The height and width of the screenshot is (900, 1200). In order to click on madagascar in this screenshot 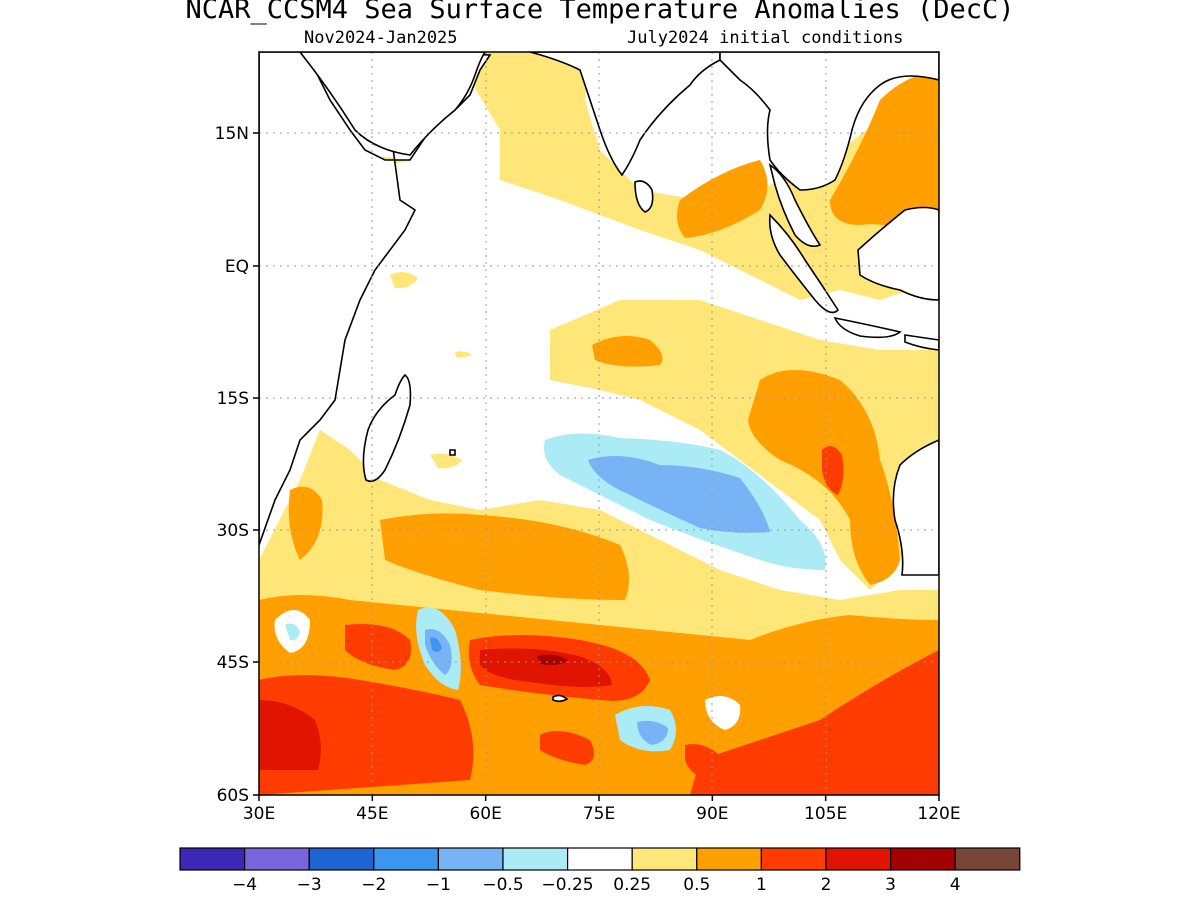, I will do `click(387, 428)`.